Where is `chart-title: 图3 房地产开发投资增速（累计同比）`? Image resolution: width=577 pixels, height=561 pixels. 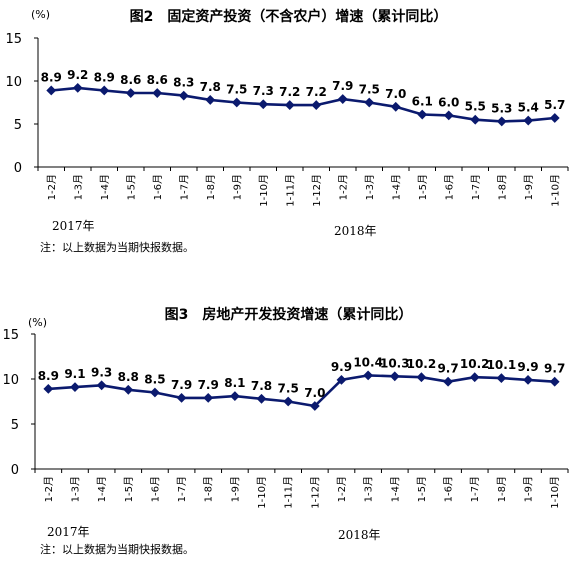 chart-title: 图3 房地产开发投资增速（累计同比） is located at coordinates (288, 315).